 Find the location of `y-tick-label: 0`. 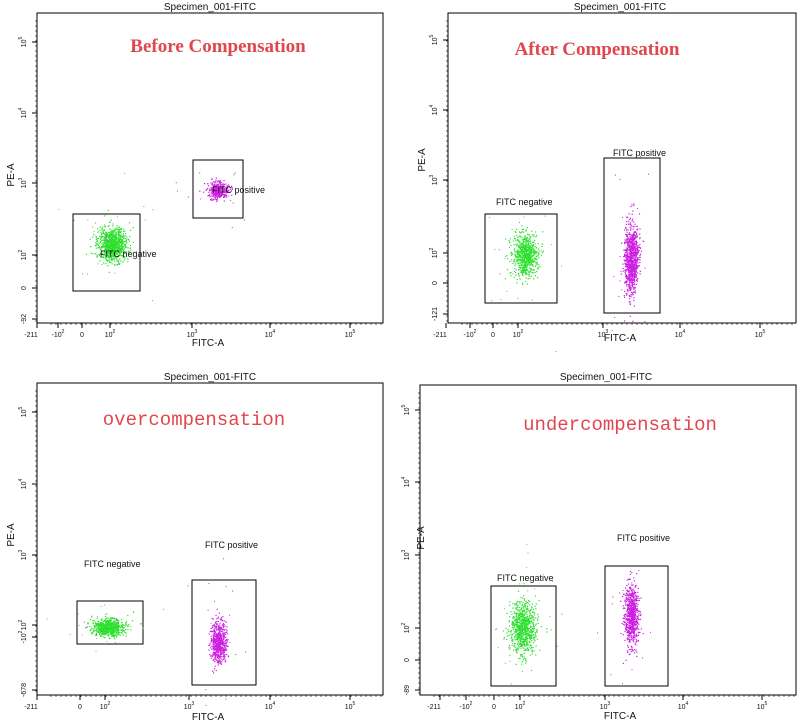

y-tick-label: 0 is located at coordinates (435, 283).